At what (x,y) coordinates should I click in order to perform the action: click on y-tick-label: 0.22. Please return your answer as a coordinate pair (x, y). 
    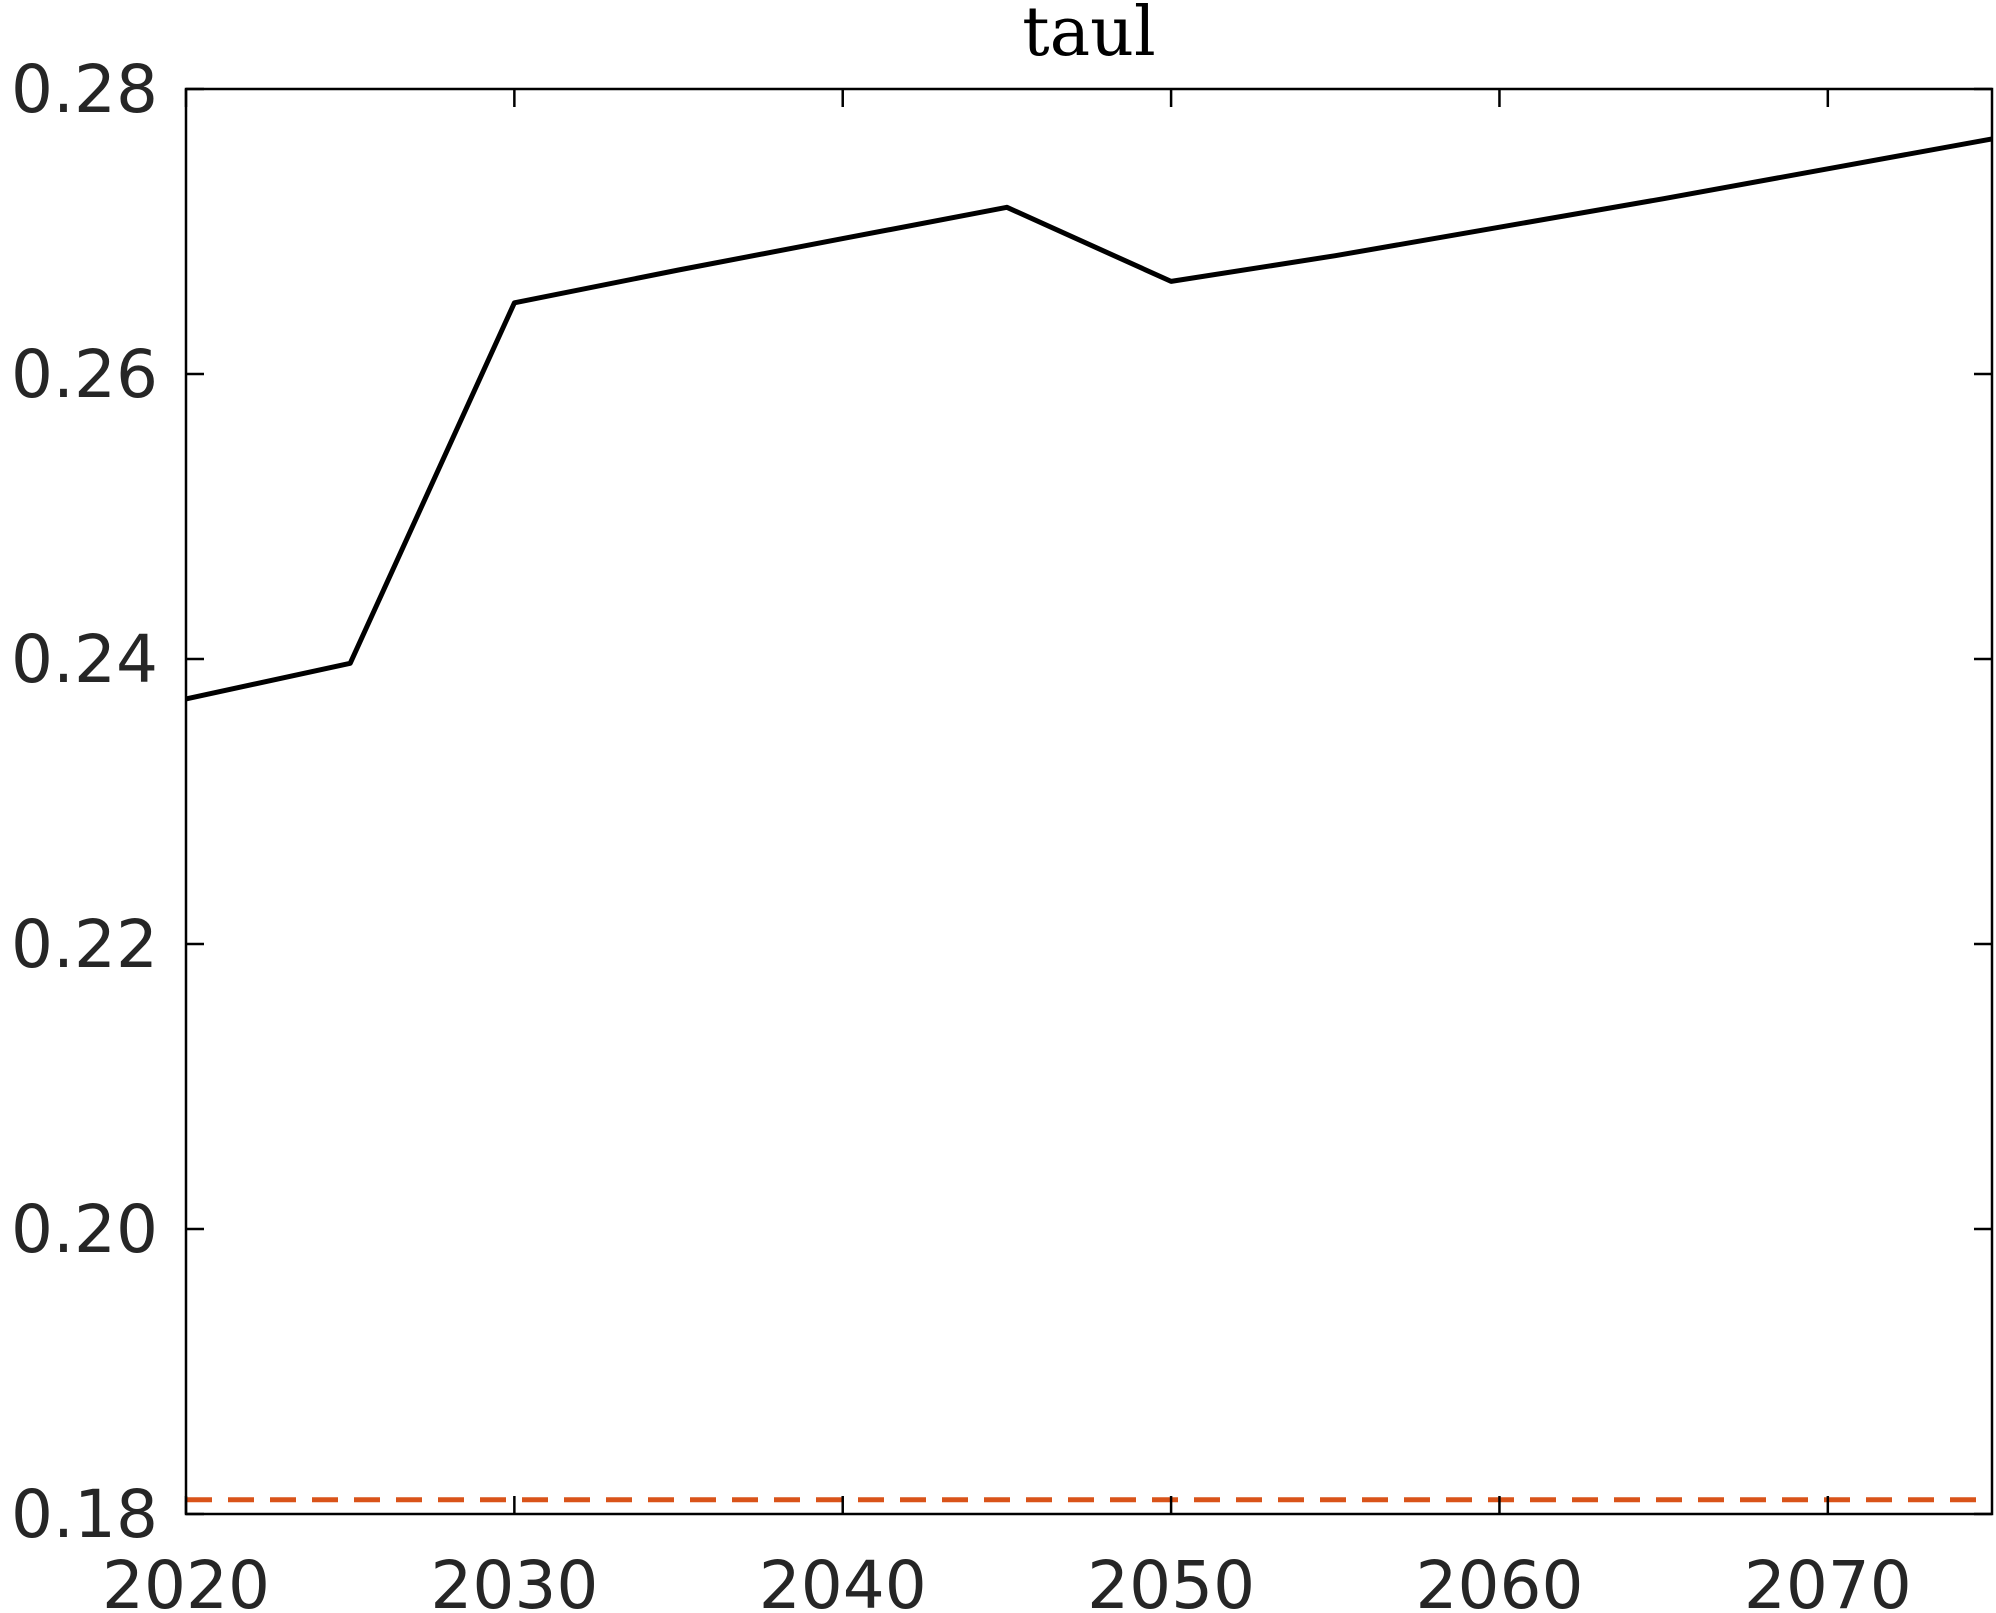
    Looking at the image, I should click on (84, 944).